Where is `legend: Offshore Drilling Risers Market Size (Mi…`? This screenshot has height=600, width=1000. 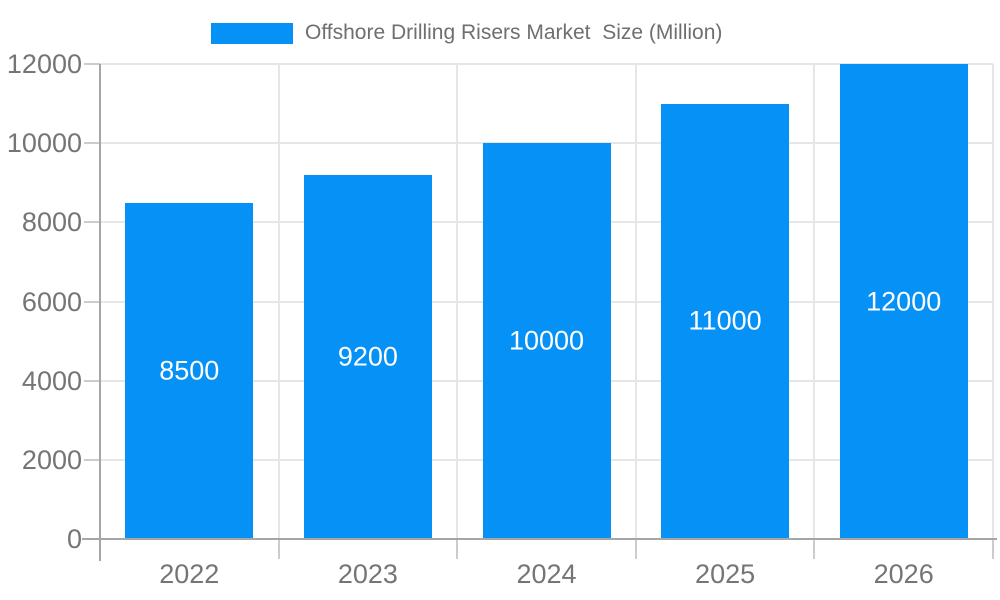 legend: Offshore Drilling Risers Market Size (Mi… is located at coordinates (466, 33).